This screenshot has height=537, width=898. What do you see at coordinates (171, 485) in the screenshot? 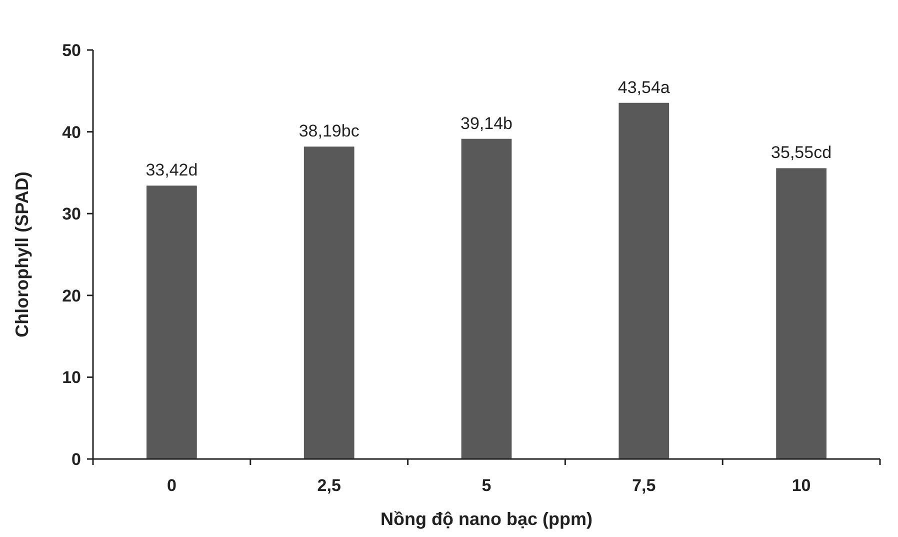
I see `x-tick-label: 0` at bounding box center [171, 485].